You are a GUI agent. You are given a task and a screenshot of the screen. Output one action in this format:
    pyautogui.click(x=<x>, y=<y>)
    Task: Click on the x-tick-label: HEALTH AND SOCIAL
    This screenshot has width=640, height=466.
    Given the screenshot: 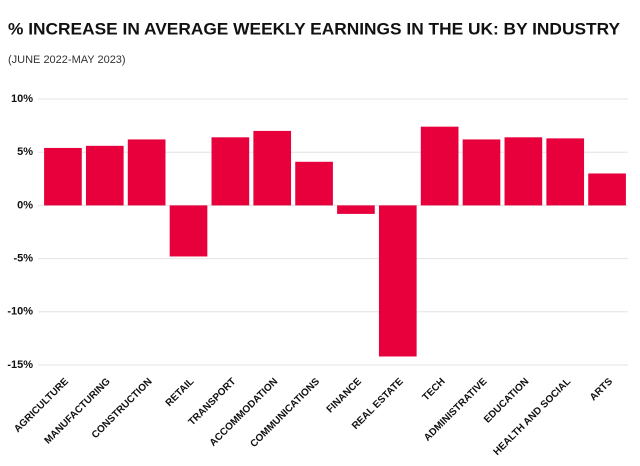 What is the action you would take?
    pyautogui.click(x=533, y=417)
    